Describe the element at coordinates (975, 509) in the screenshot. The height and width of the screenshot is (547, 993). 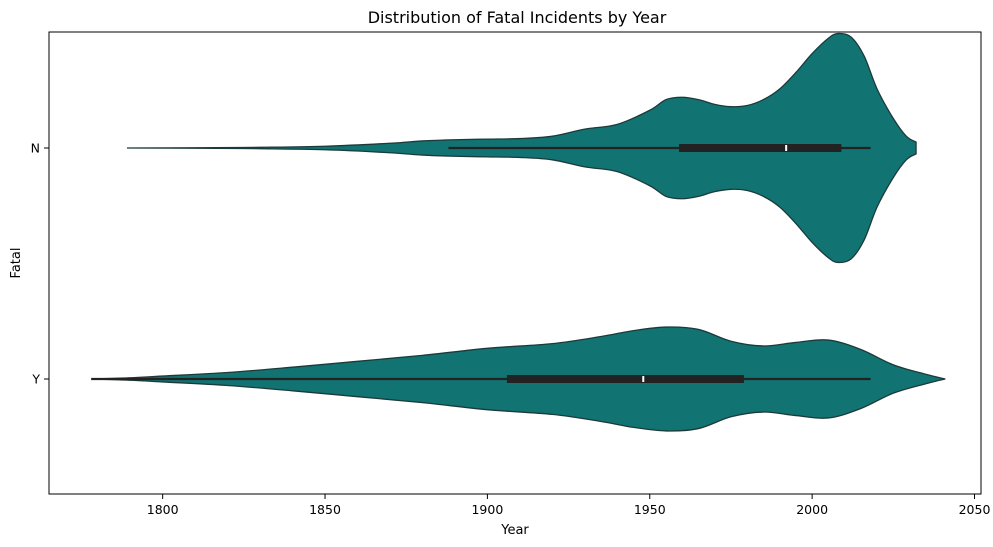
I see `x-tick-label-2050: 2050` at that location.